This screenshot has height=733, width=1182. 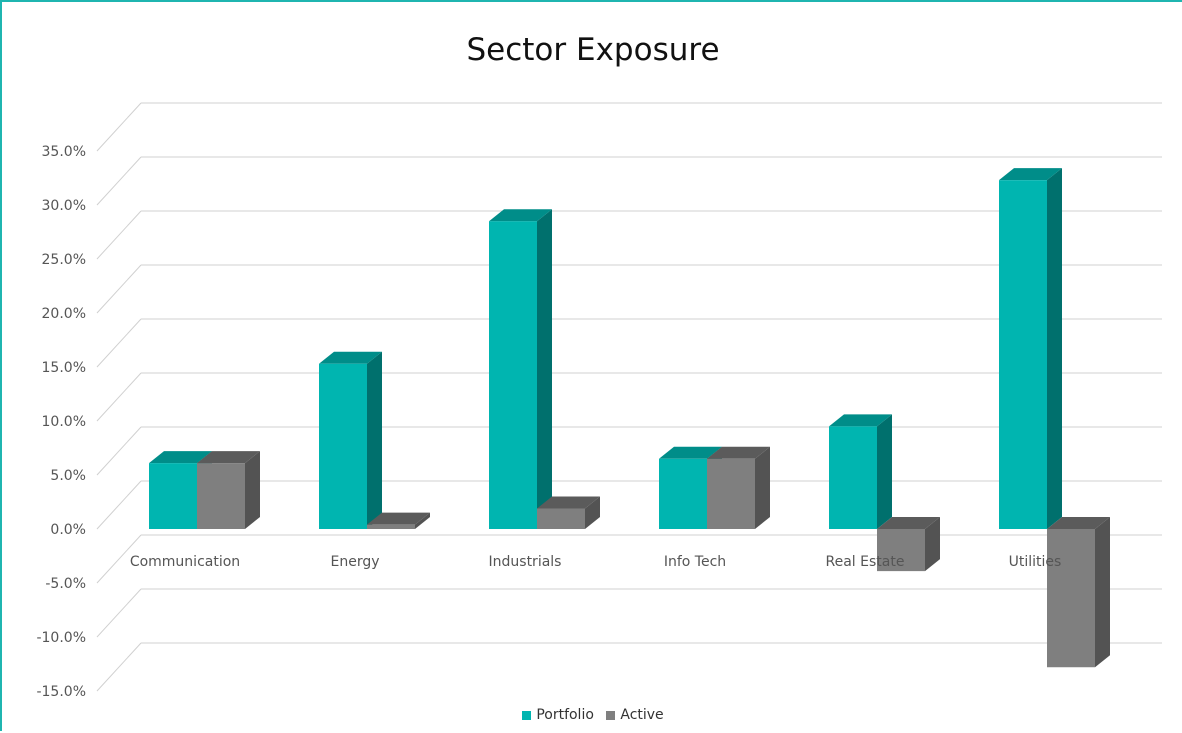 What do you see at coordinates (1071, 598) in the screenshot?
I see `bar-active-utilities` at bounding box center [1071, 598].